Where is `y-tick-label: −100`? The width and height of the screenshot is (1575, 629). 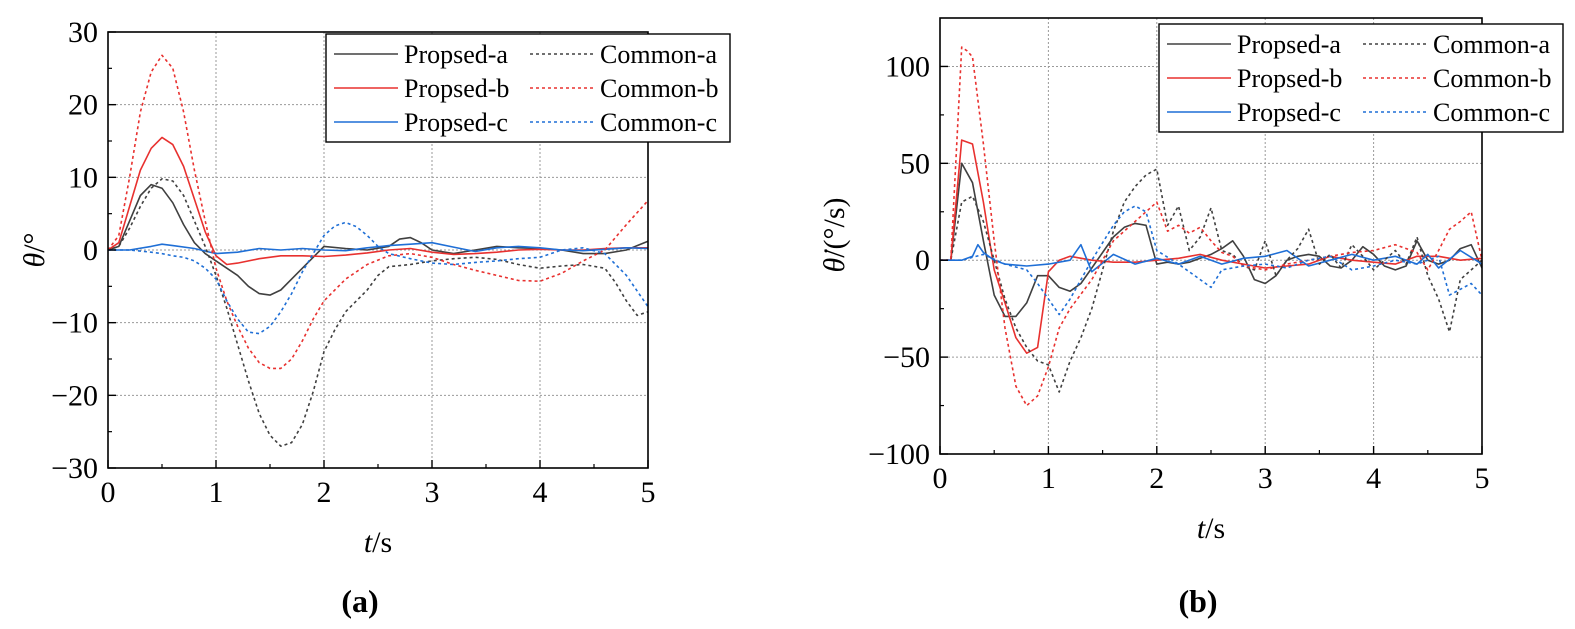 y-tick-label: −100 is located at coordinates (899, 454).